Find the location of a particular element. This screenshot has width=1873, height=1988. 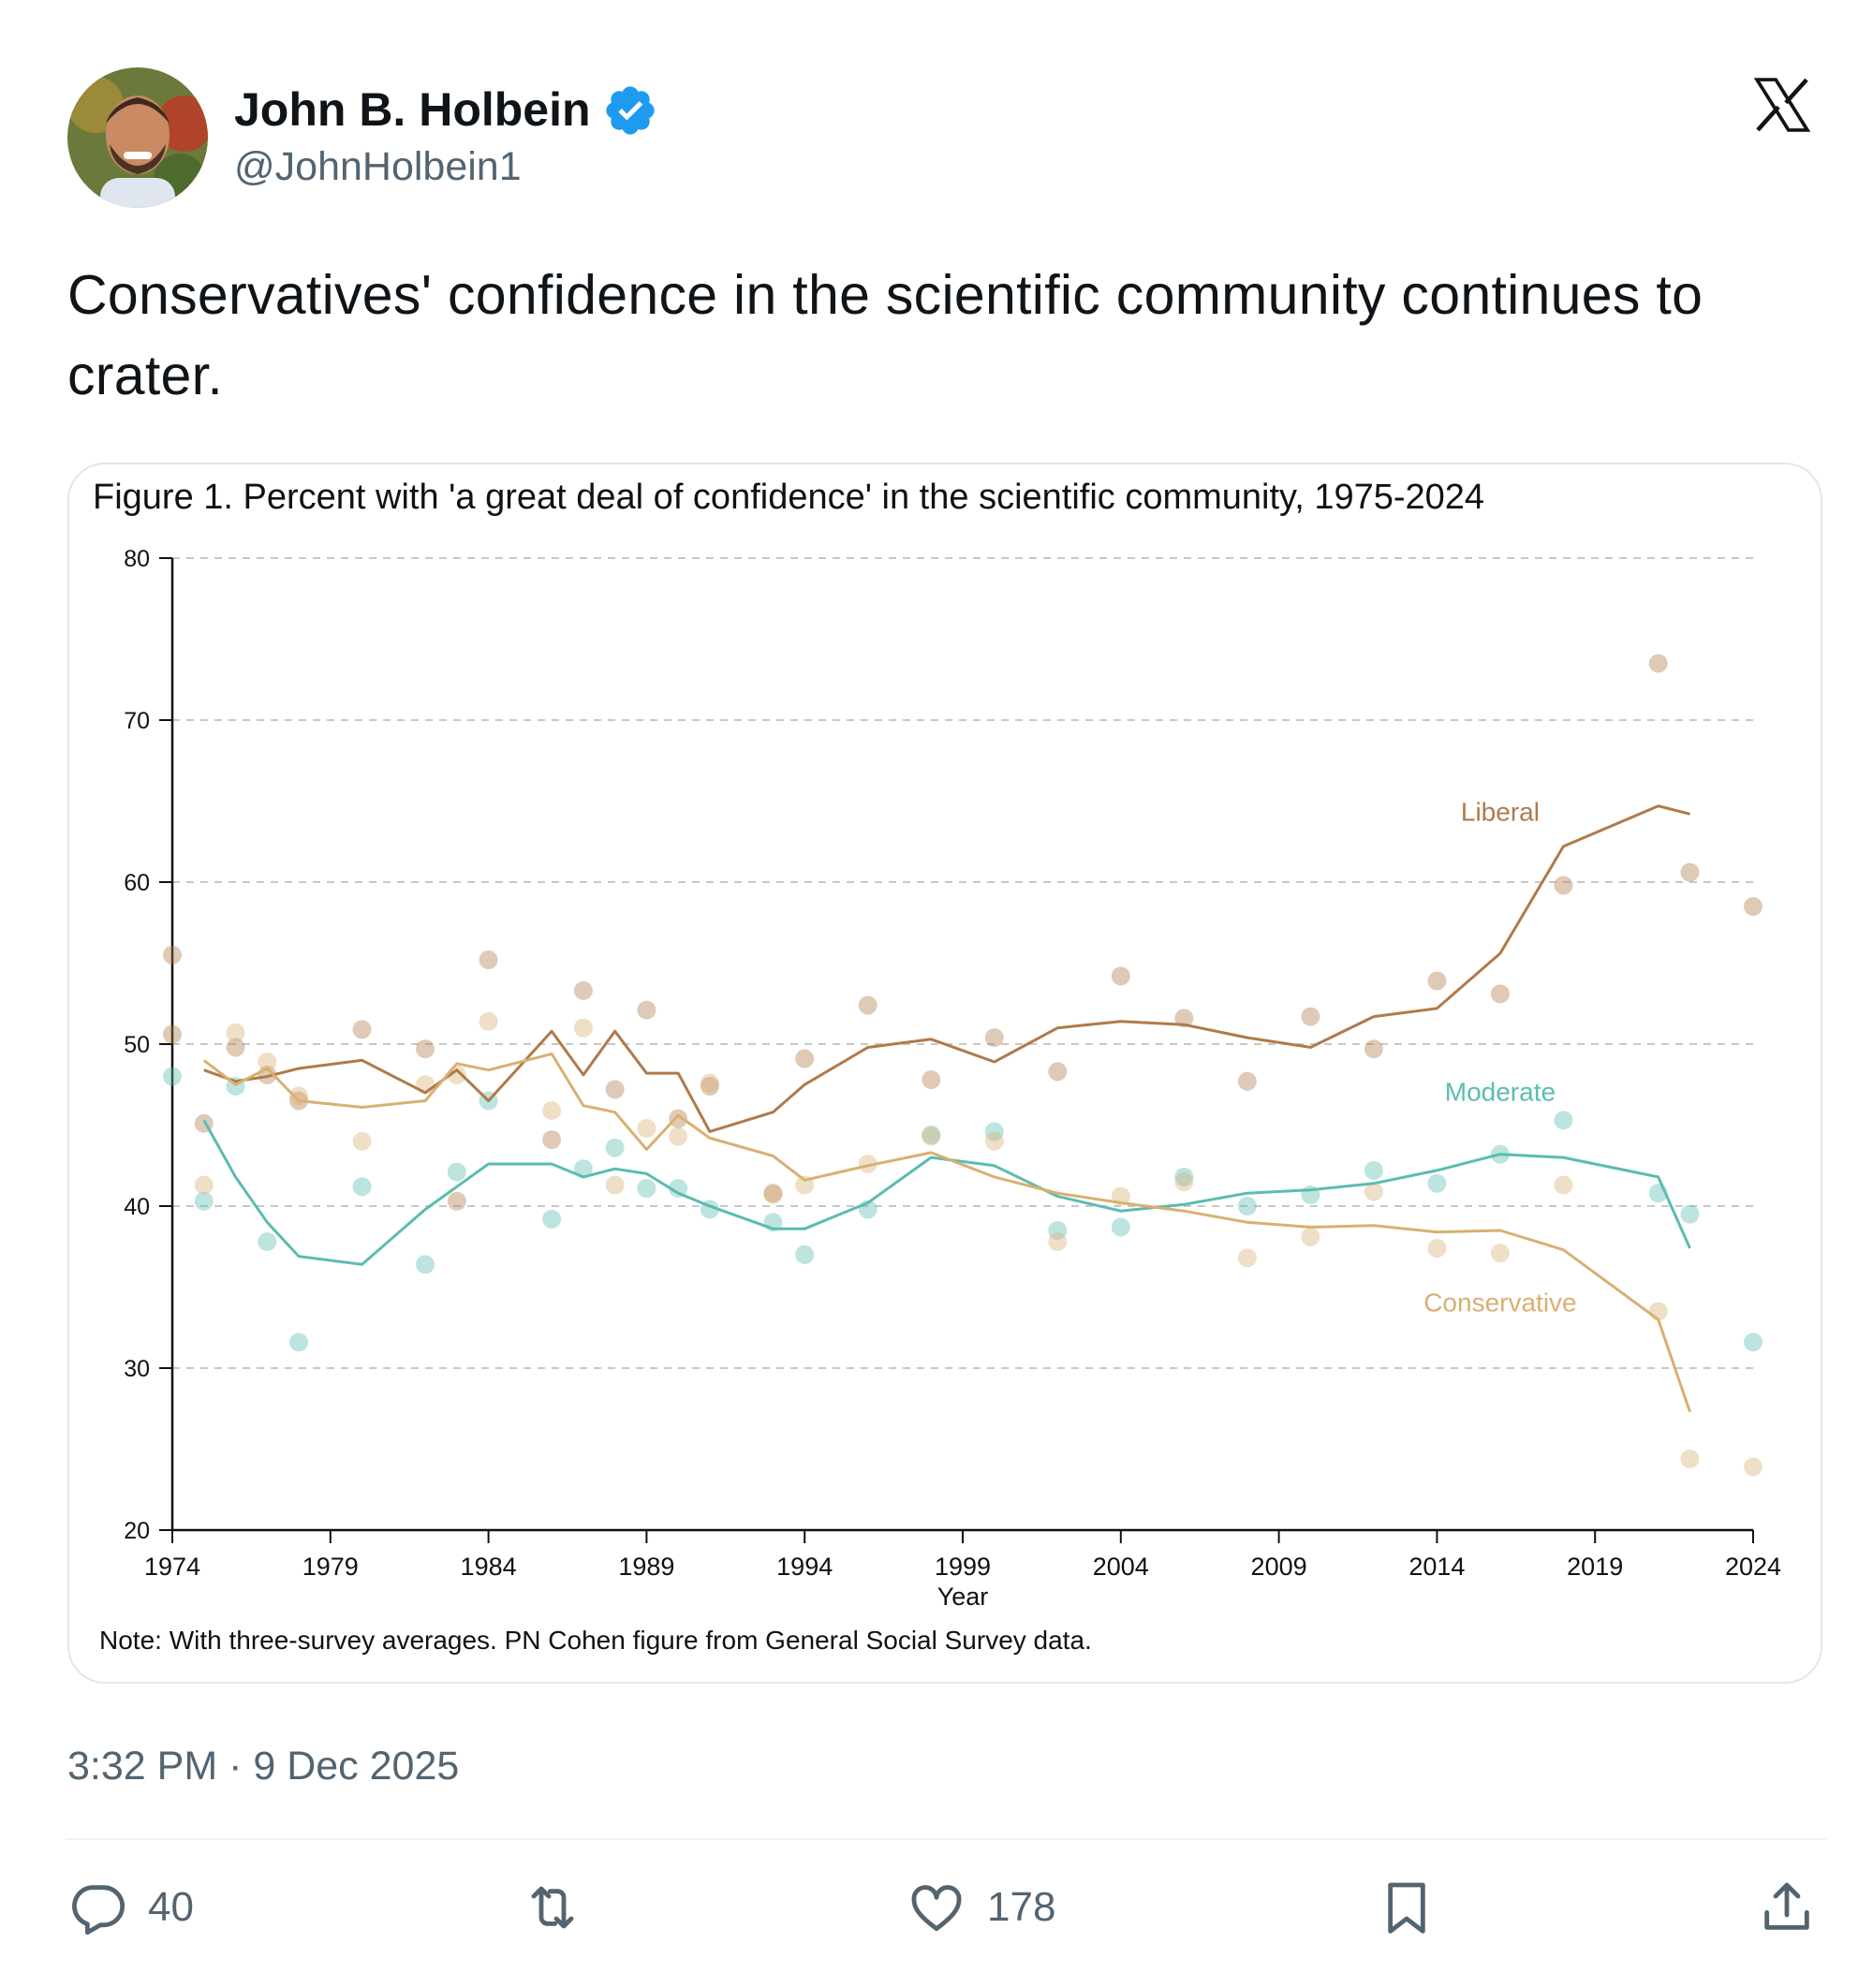

series-label-conservative: Conservative is located at coordinates (1500, 1303).